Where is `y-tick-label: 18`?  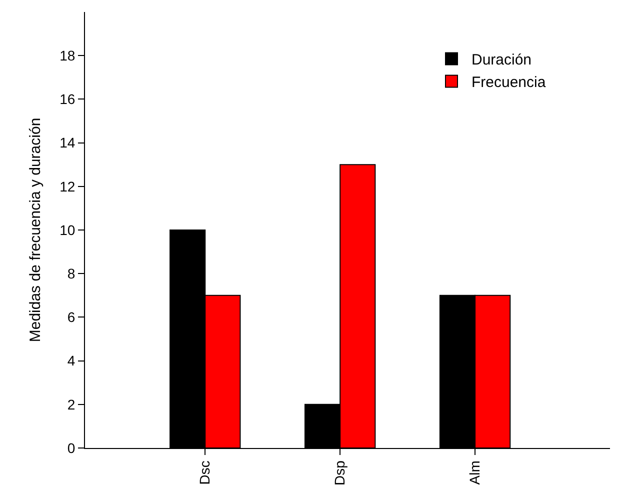 y-tick-label: 18 is located at coordinates (68, 56).